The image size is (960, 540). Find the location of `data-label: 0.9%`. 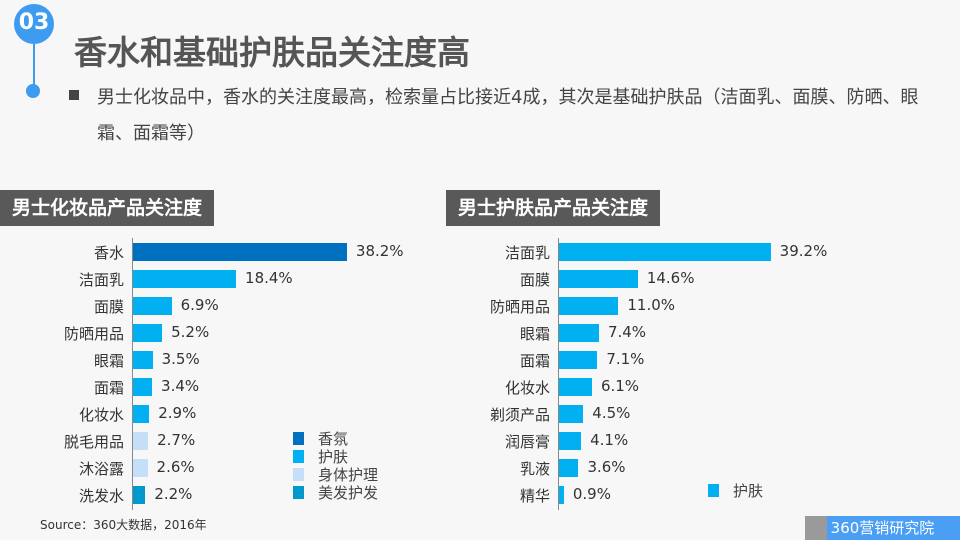

data-label: 0.9% is located at coordinates (591, 494).